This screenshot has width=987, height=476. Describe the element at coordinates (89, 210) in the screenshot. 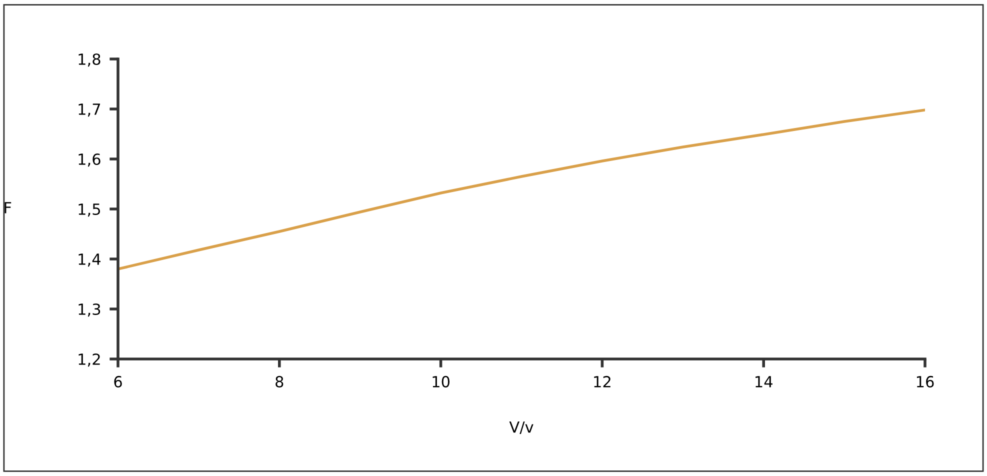

I see `y-tick-label: 1,5` at that location.